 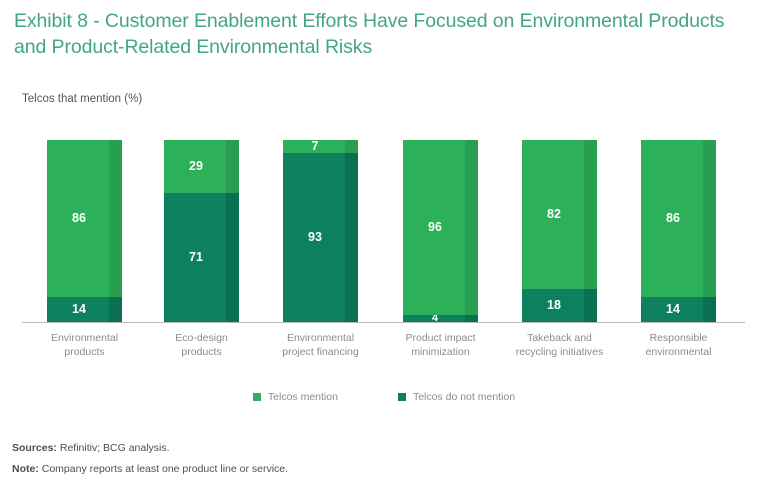 I want to click on bar-group-product-impact-minimization: 96 4, so click(x=440, y=231).